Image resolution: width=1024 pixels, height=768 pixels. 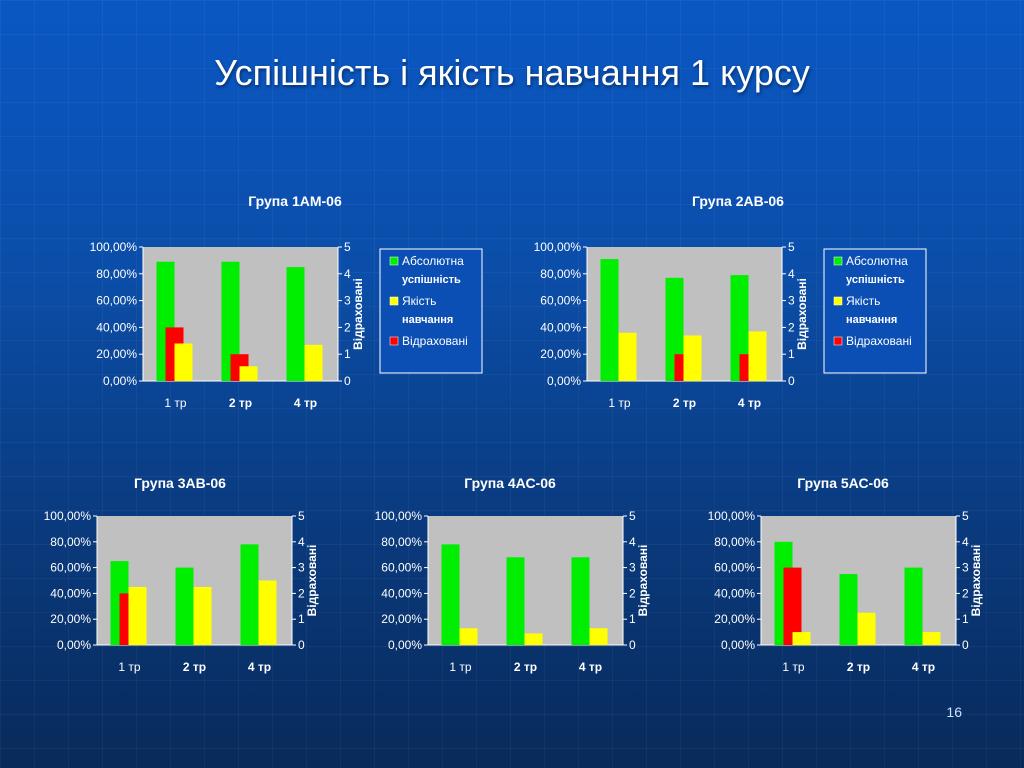 I want to click on page-number: 16, so click(x=954, y=712).